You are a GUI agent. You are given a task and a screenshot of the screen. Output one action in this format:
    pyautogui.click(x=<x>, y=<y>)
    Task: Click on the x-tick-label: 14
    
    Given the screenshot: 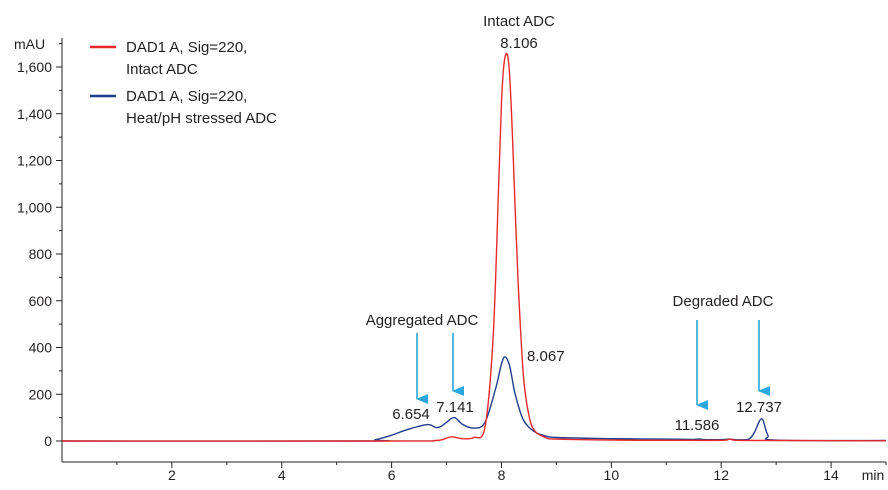 What is the action you would take?
    pyautogui.click(x=831, y=475)
    